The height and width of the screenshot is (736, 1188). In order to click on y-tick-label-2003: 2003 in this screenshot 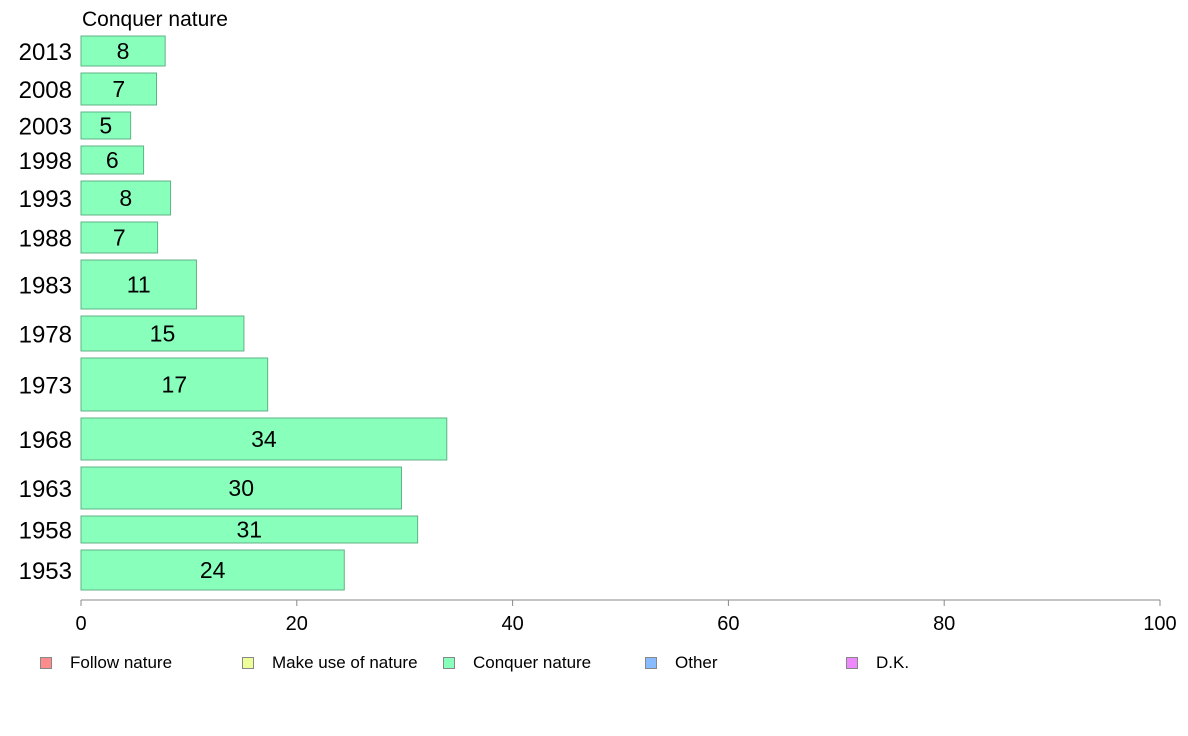, I will do `click(45, 127)`.